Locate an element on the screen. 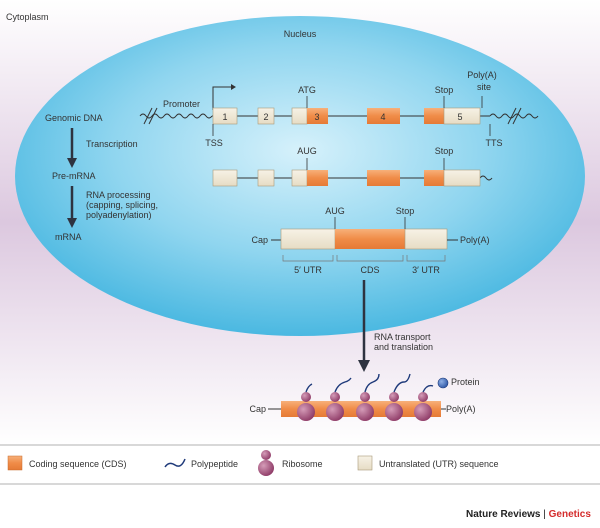 The image size is (600, 528). genomic-dna-row: Genomic DNA Promoter 1 2 3 4 5 ATG Stop is located at coordinates (292, 109).